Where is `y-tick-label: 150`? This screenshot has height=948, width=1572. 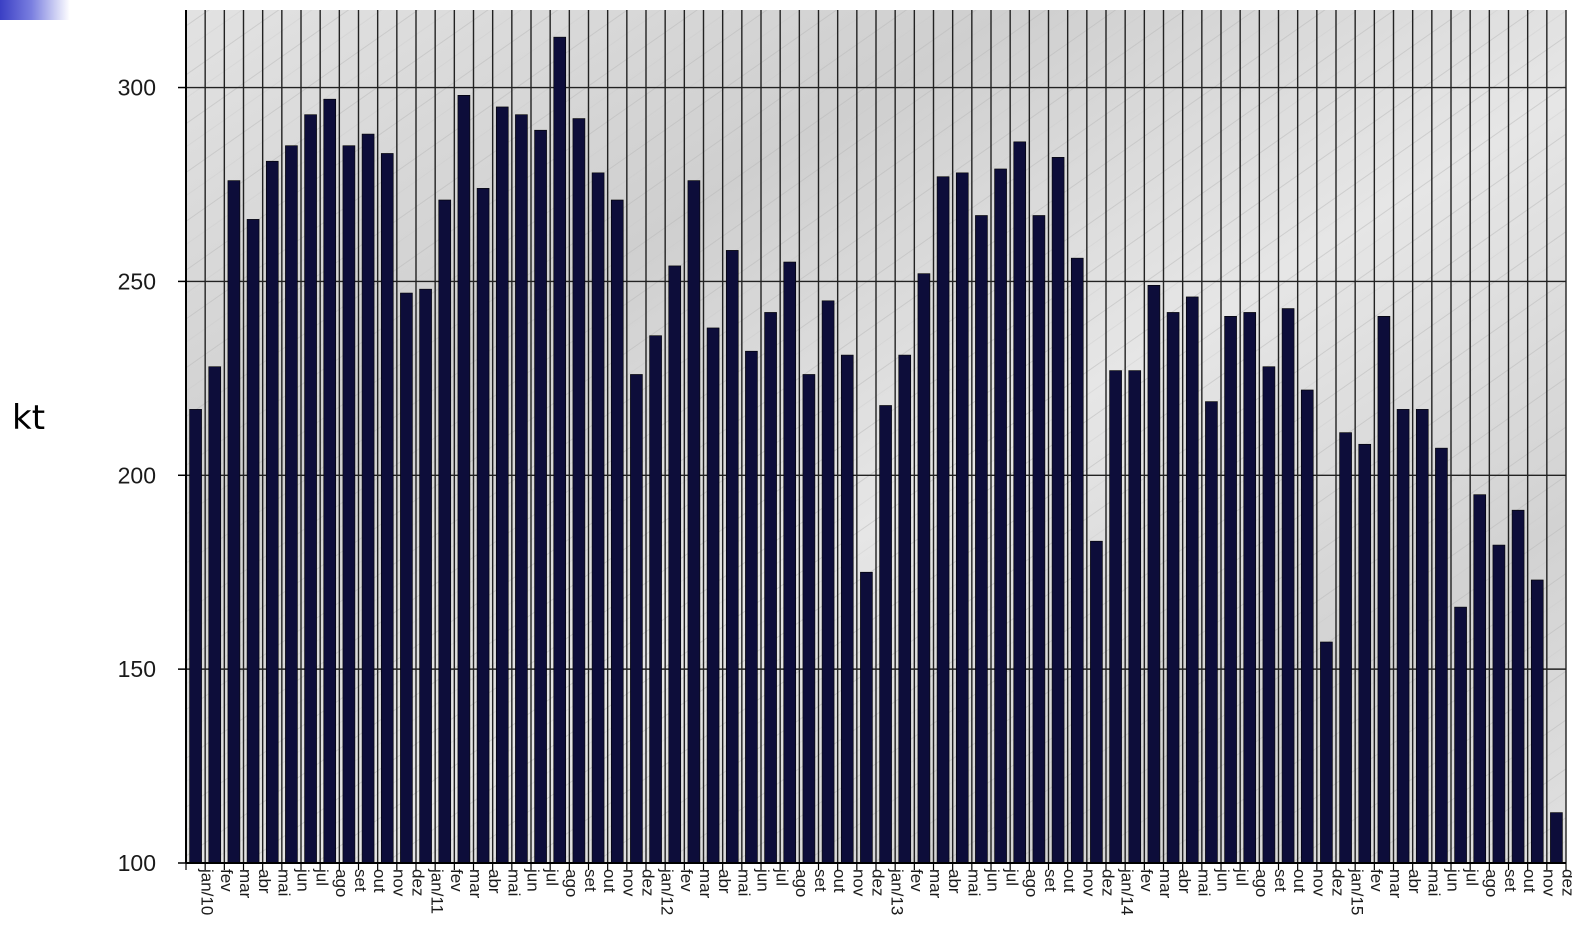
y-tick-label: 150 is located at coordinates (137, 669).